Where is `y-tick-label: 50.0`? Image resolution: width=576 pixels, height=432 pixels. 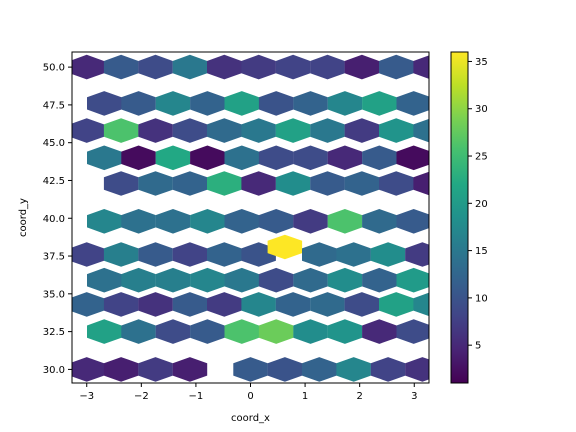 y-tick-label: 50.0 is located at coordinates (54, 68).